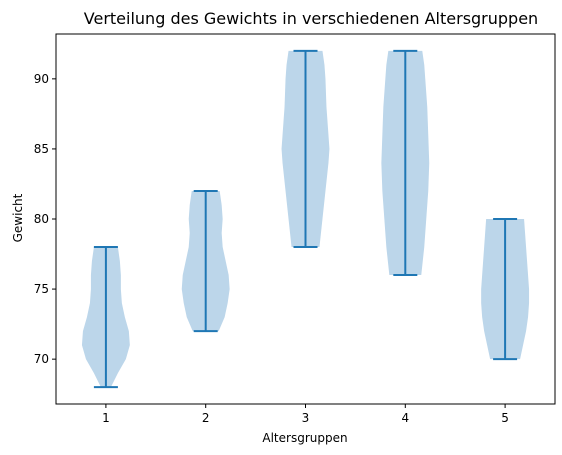 The width and height of the screenshot is (562, 455). I want to click on y-tick-label-75: 75, so click(41, 289).